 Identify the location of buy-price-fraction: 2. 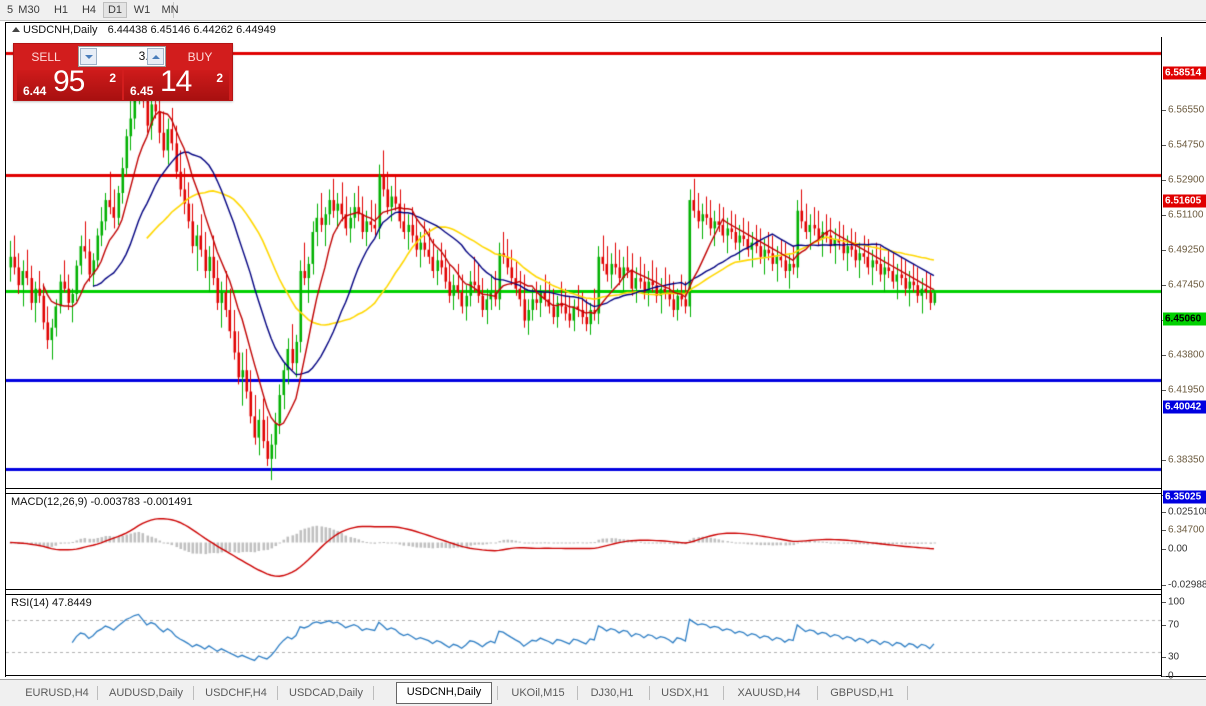
(219, 78).